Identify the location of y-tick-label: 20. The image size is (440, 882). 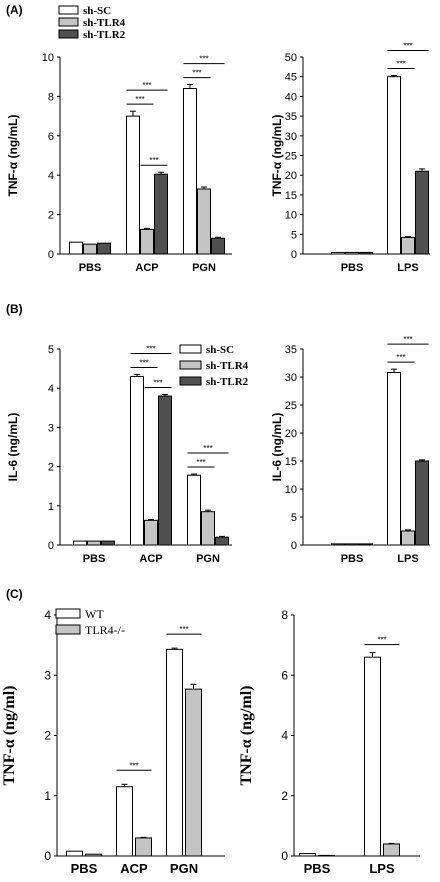
(291, 176).